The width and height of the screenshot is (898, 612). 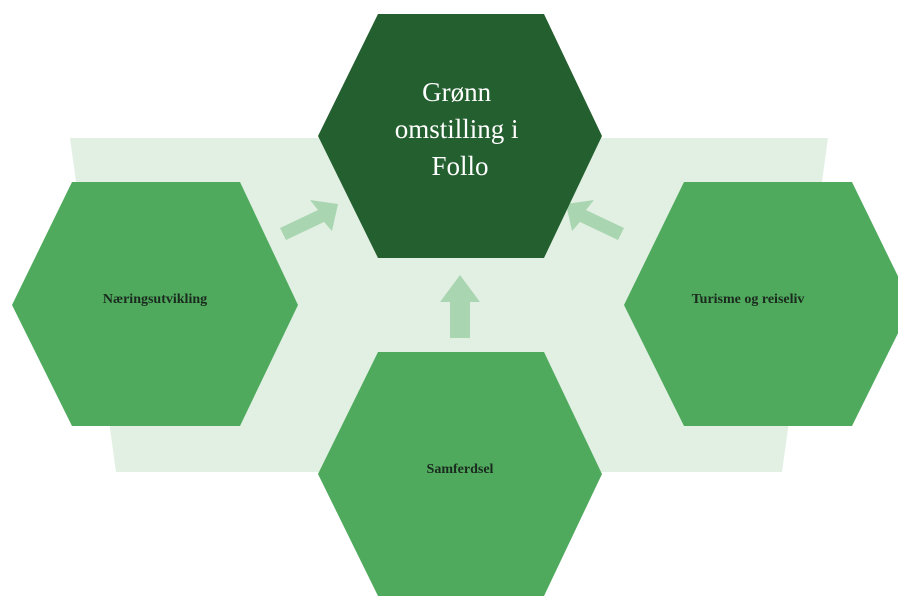 What do you see at coordinates (459, 166) in the screenshot?
I see `center-label-line-3: Follo` at bounding box center [459, 166].